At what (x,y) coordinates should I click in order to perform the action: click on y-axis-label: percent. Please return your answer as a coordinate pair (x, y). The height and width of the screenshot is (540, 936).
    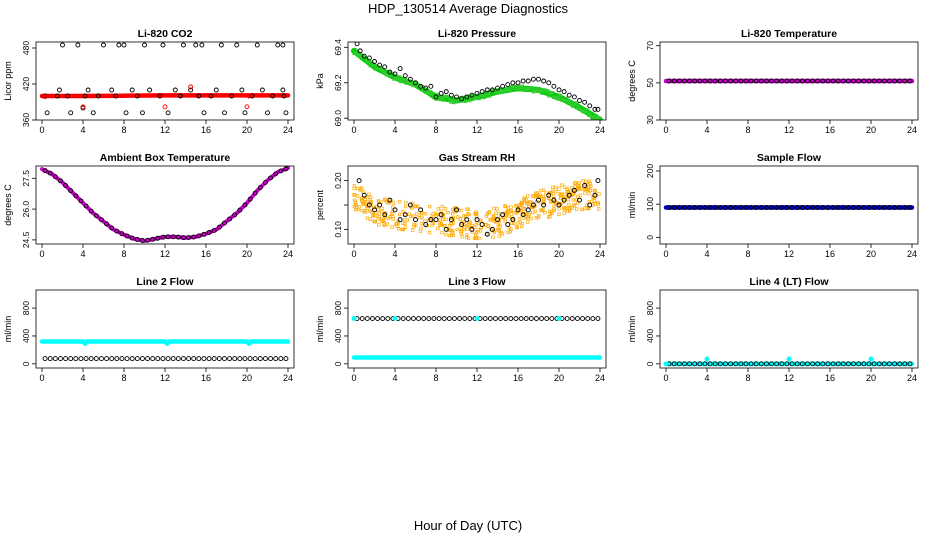
    Looking at the image, I should click on (320, 204).